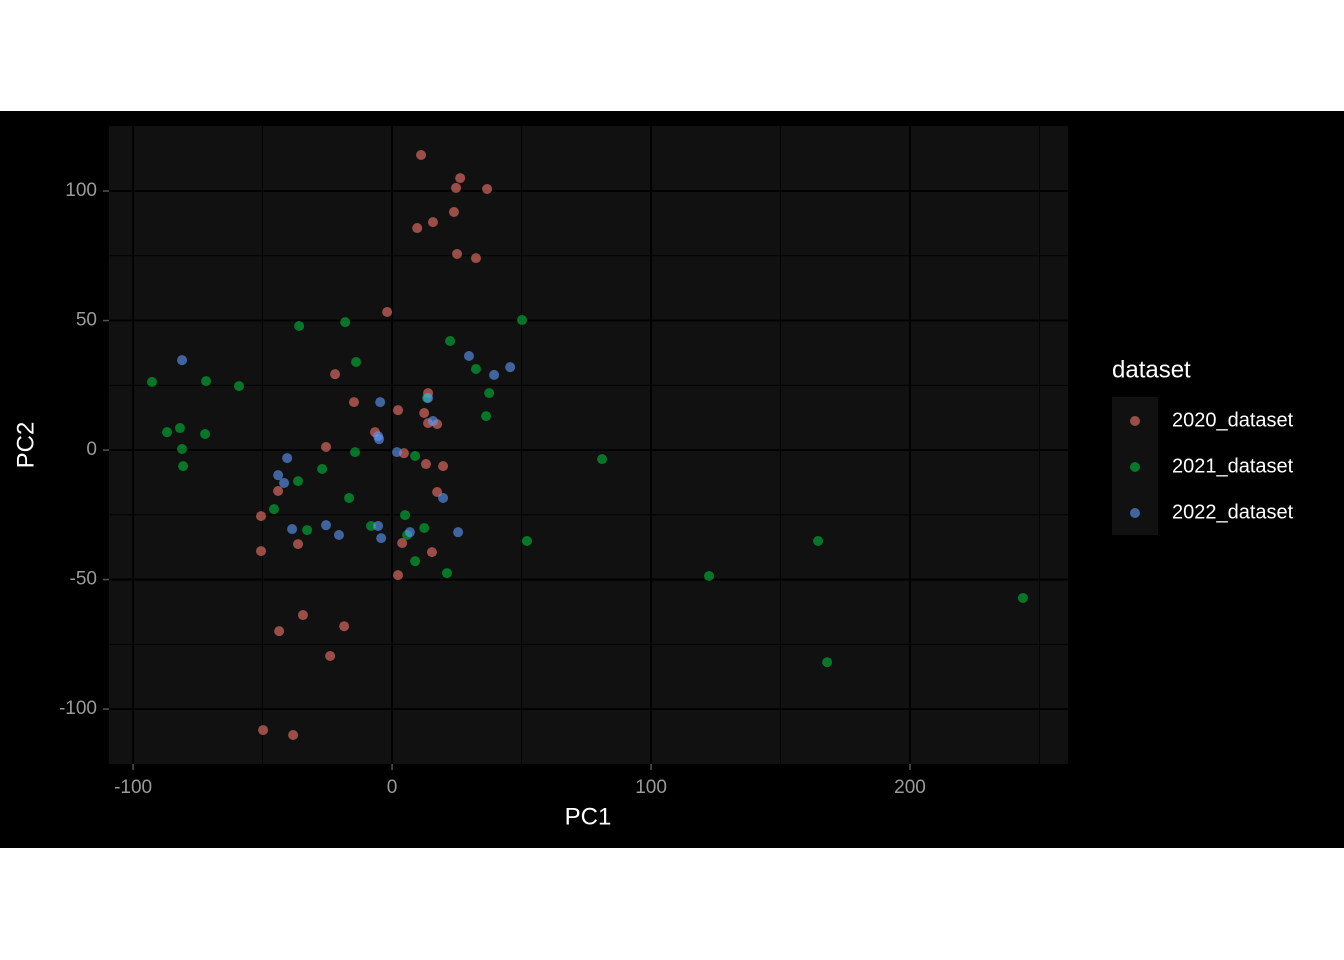  Describe the element at coordinates (588, 816) in the screenshot. I see `x-axis-label: PC1` at that location.